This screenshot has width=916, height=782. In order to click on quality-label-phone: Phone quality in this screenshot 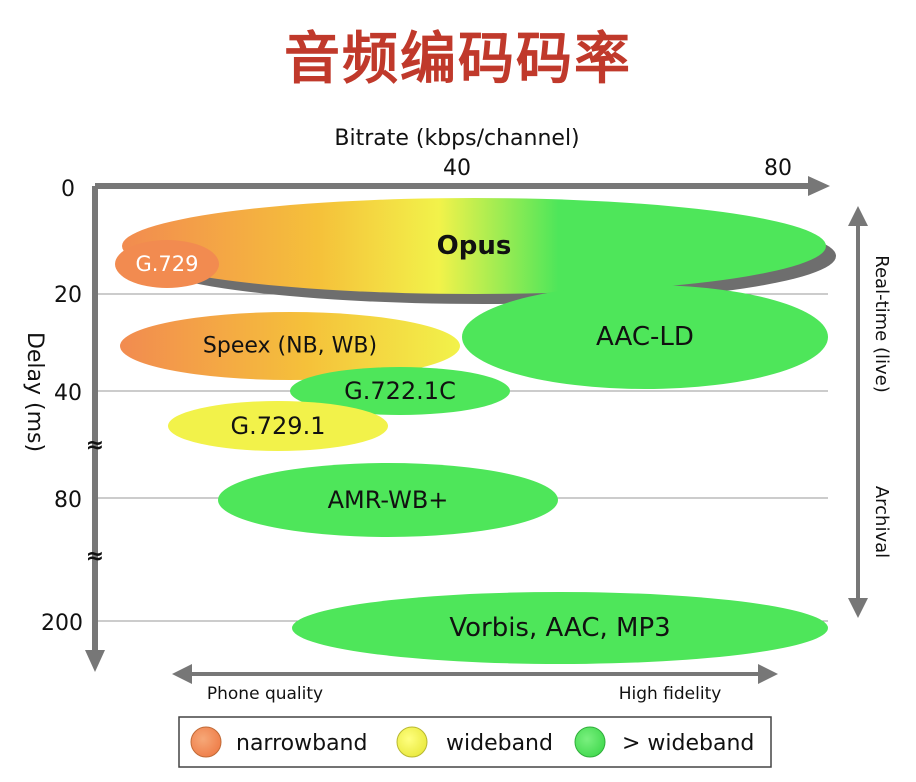, I will do `click(265, 694)`.